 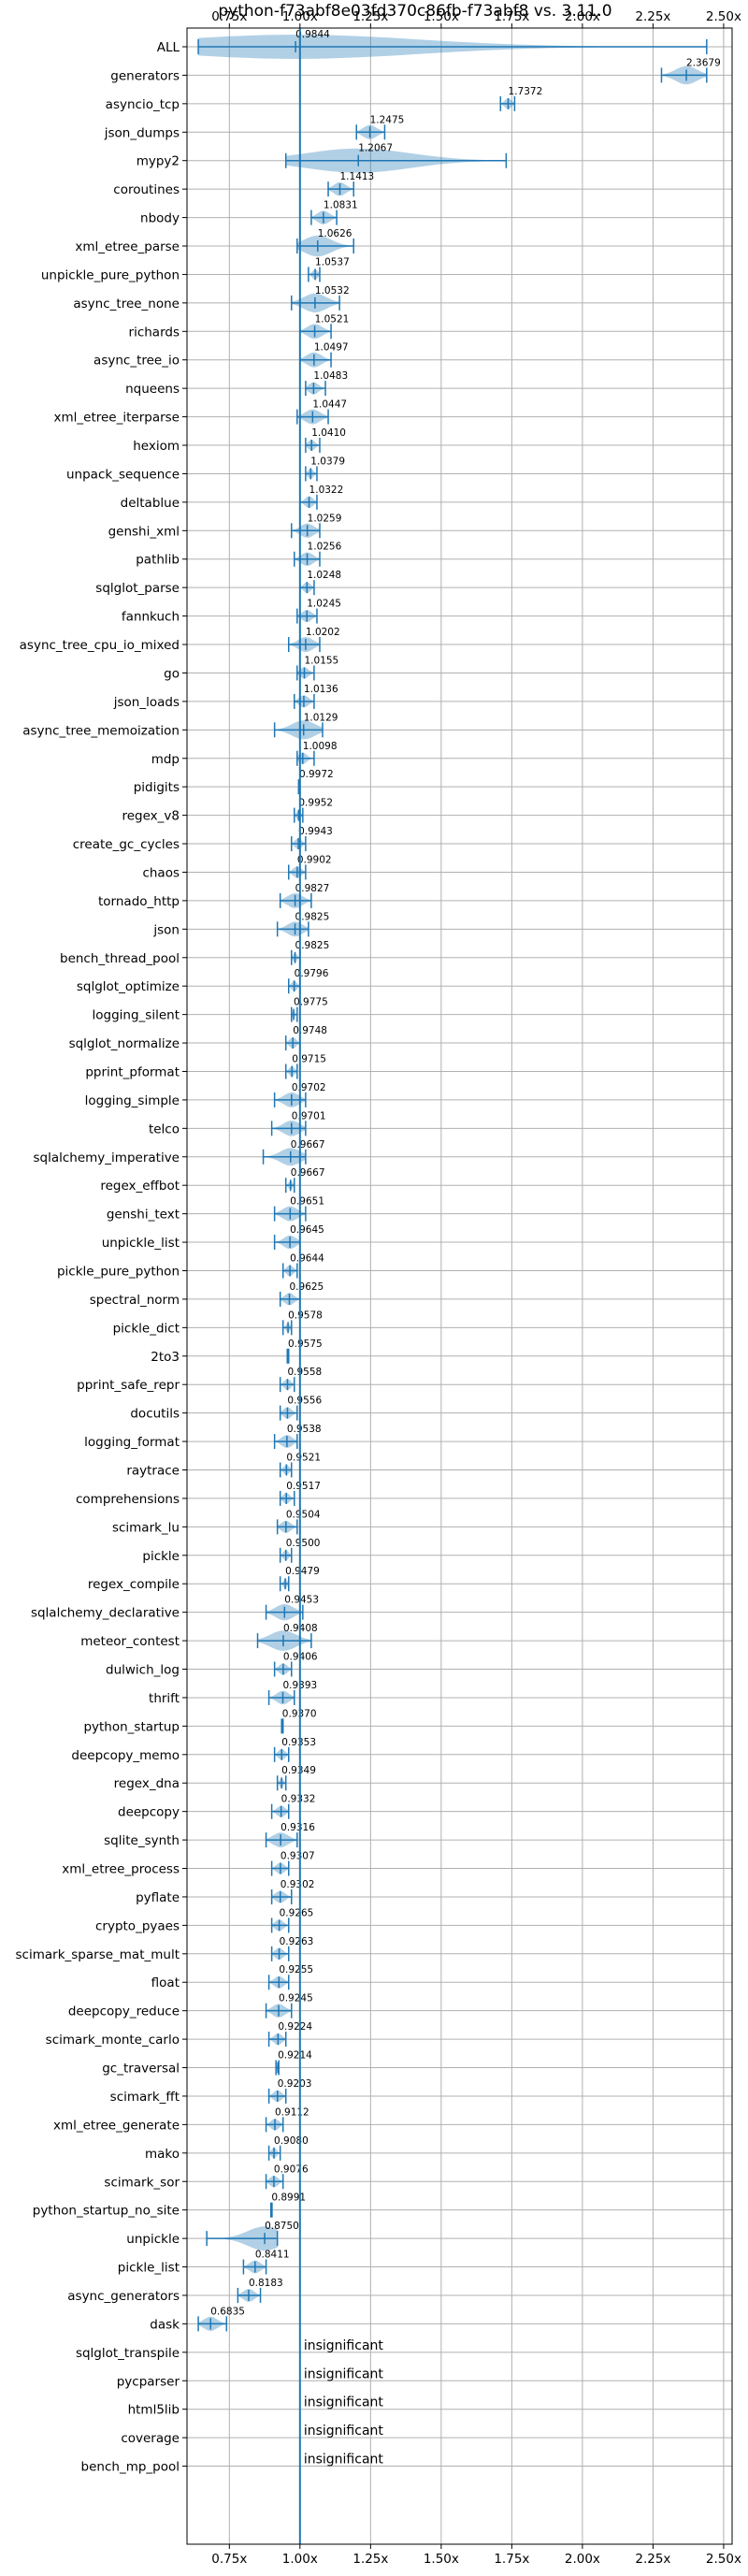 I want to click on benchmark-mark-unpack_sequence: 1.0379, so click(x=325, y=469).